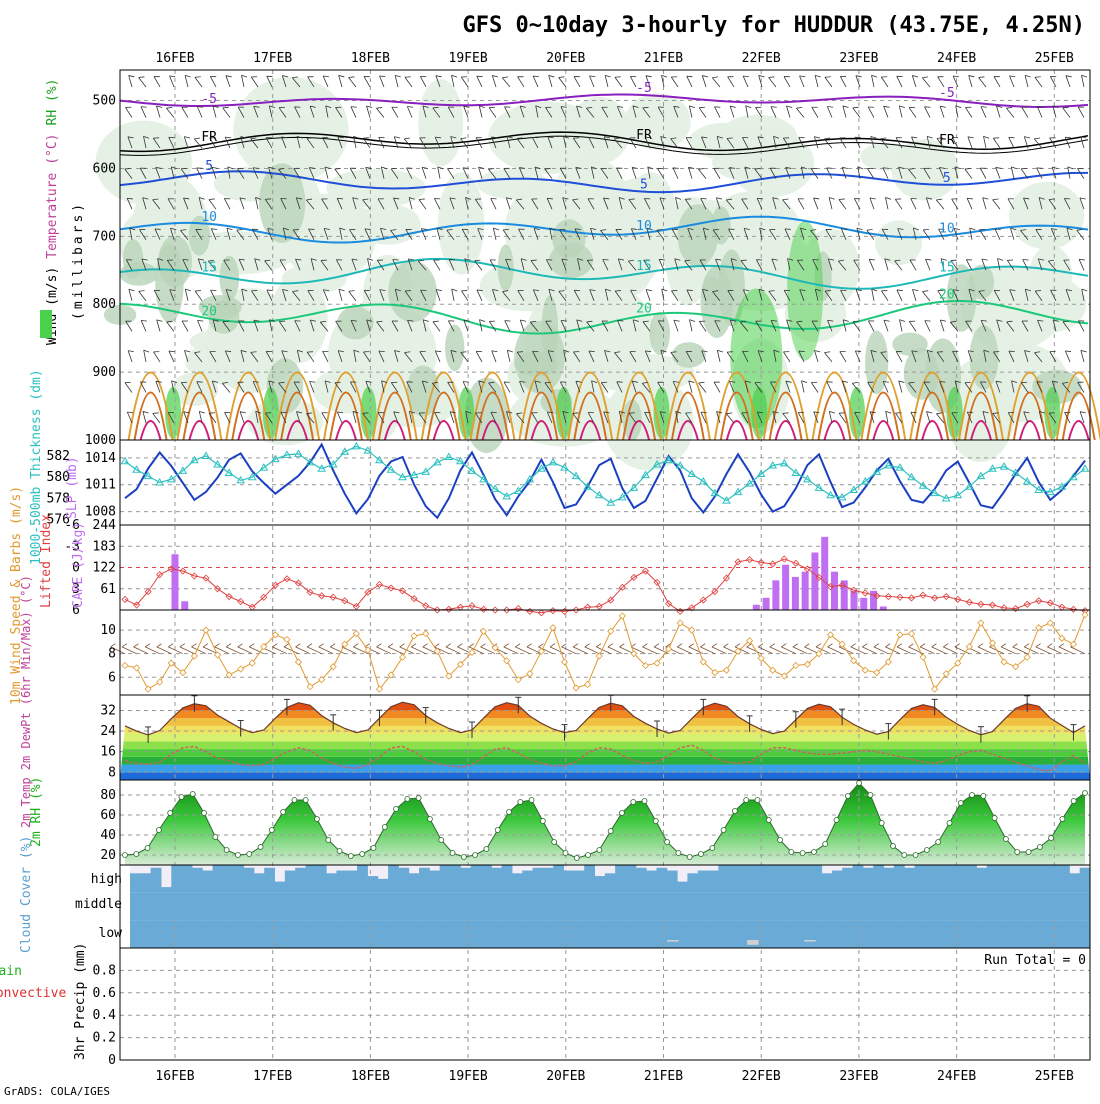 The image size is (1100, 1104). What do you see at coordinates (854, 600) in the screenshot?
I see `cape-bar` at bounding box center [854, 600].